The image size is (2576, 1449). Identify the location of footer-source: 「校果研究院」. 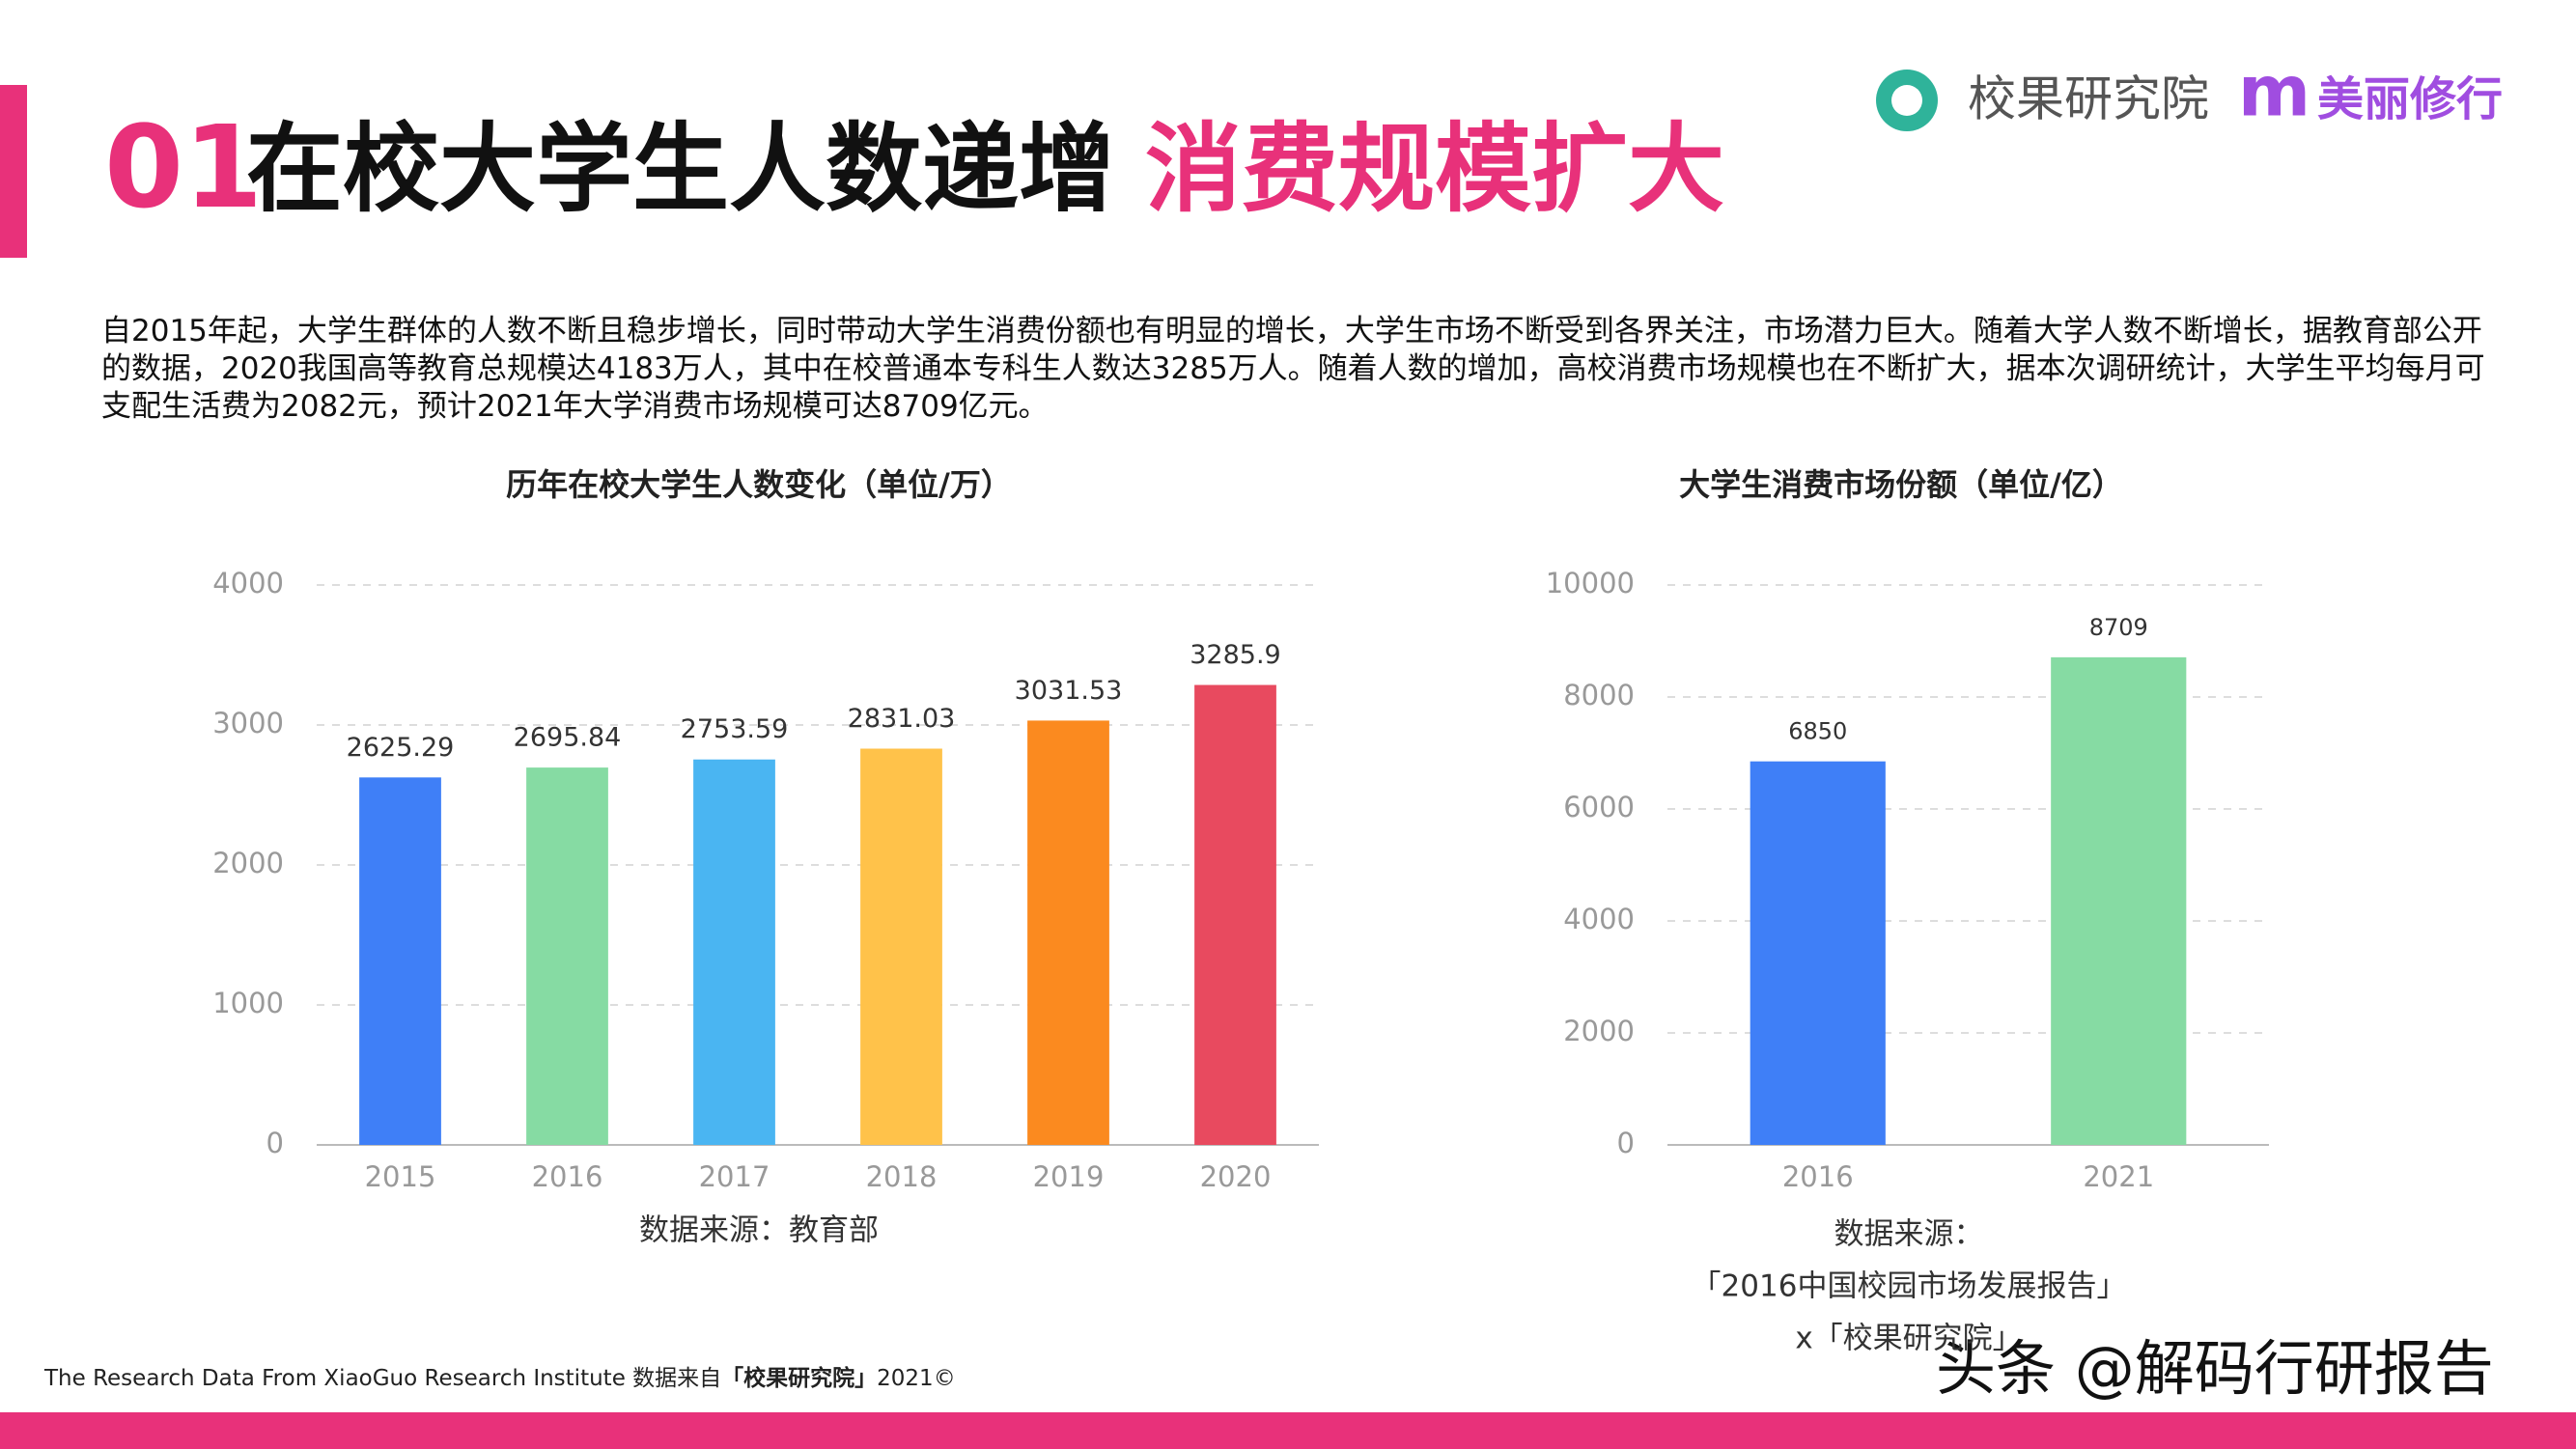
(799, 1378).